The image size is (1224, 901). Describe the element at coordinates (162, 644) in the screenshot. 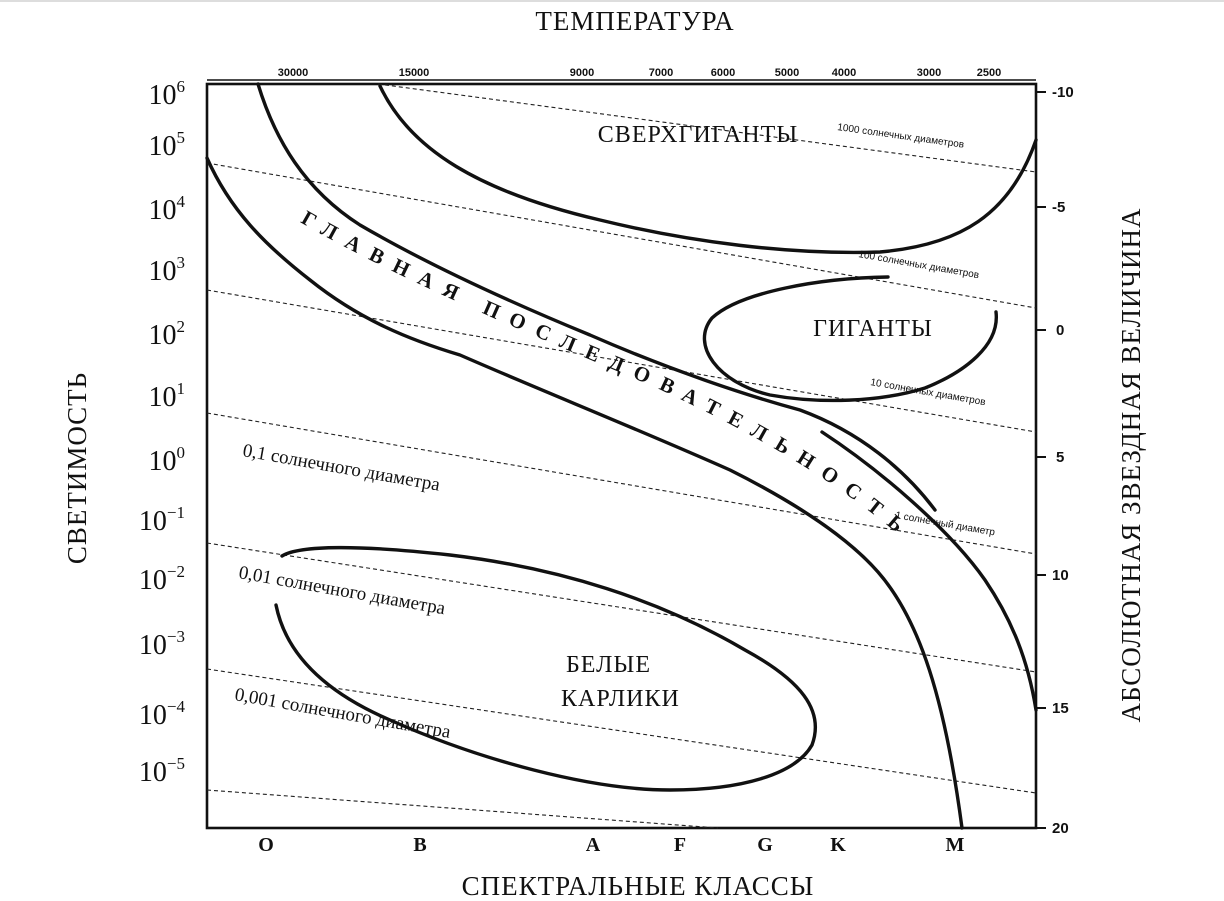

I see `luminosity-tick: 10⁻³` at that location.